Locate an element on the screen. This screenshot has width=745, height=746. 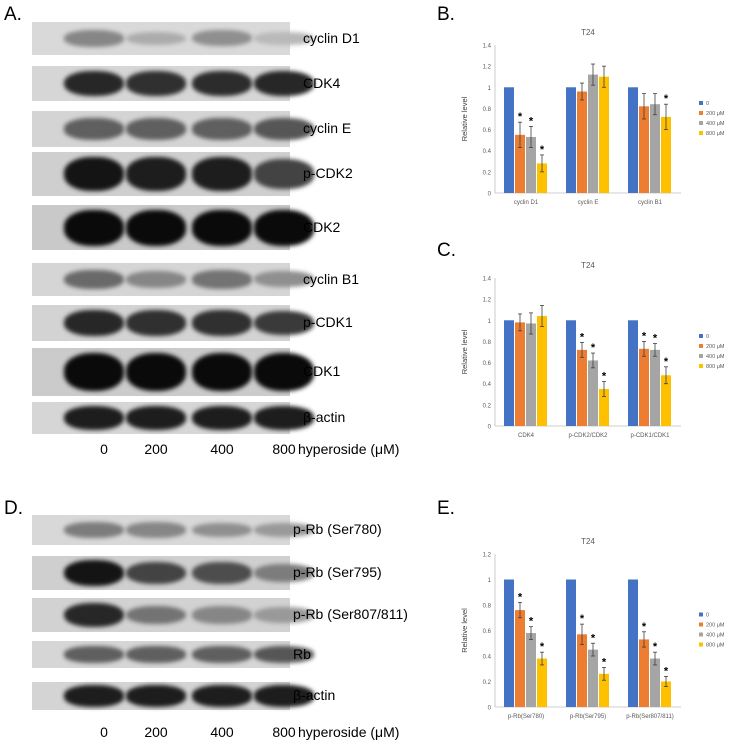
blot-row-label: cyclin D1 is located at coordinates (331, 37).